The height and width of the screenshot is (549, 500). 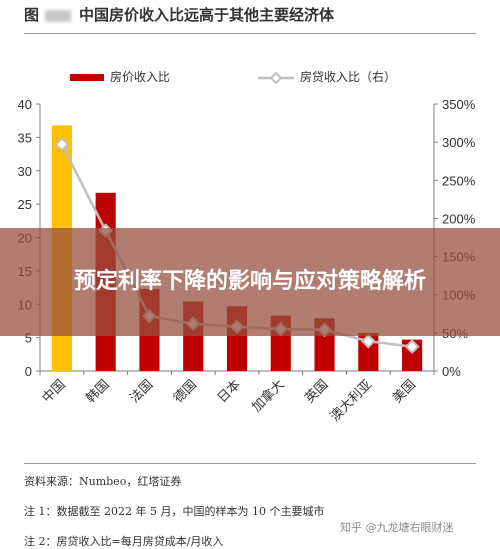 What do you see at coordinates (25, 171) in the screenshot?
I see `y-left-tick-label: 30` at bounding box center [25, 171].